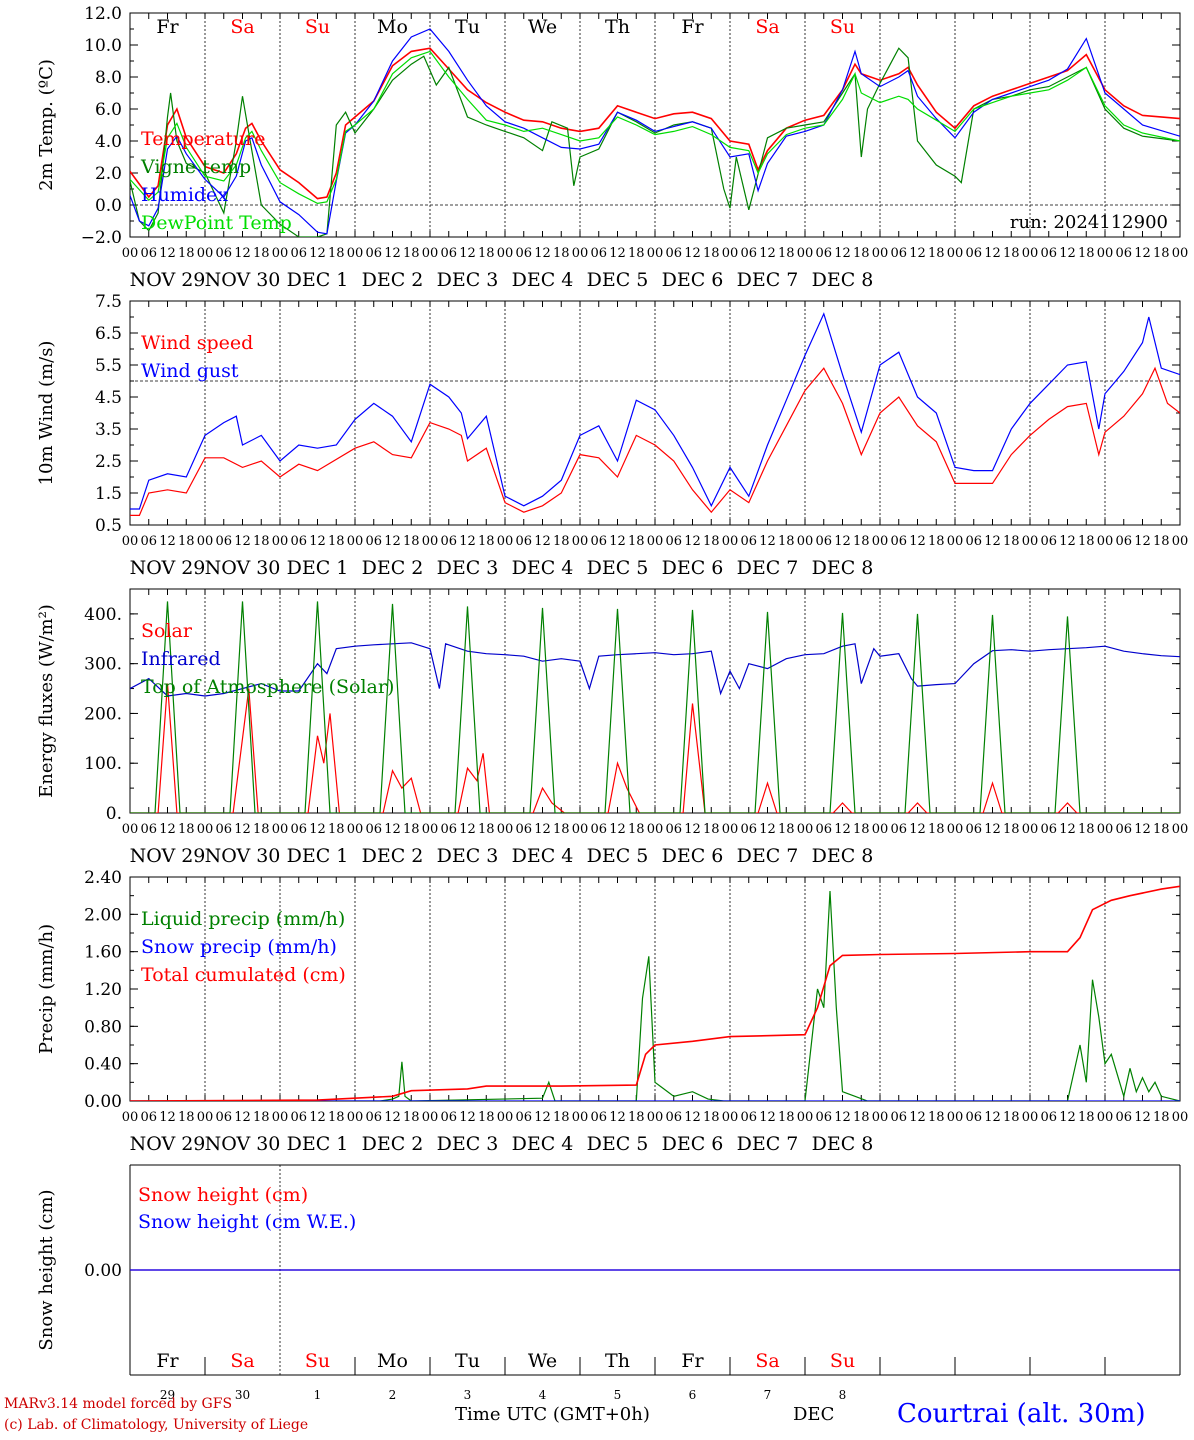  Describe the element at coordinates (46, 413) in the screenshot. I see `y-axis-label: 10m Wind (m/s)` at that location.